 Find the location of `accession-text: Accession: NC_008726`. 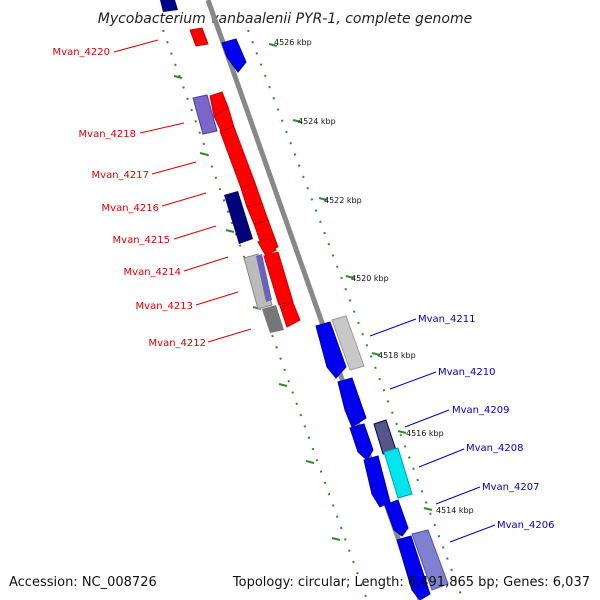

accession-text: Accession: NC_008726 is located at coordinates (83, 582).